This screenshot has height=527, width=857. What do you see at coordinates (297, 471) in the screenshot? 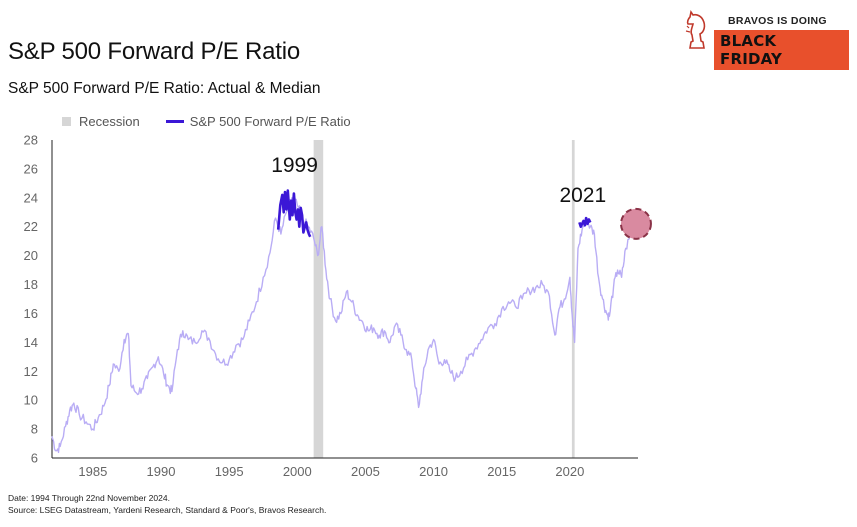
I see `x-tick-label: 2000` at bounding box center [297, 471].